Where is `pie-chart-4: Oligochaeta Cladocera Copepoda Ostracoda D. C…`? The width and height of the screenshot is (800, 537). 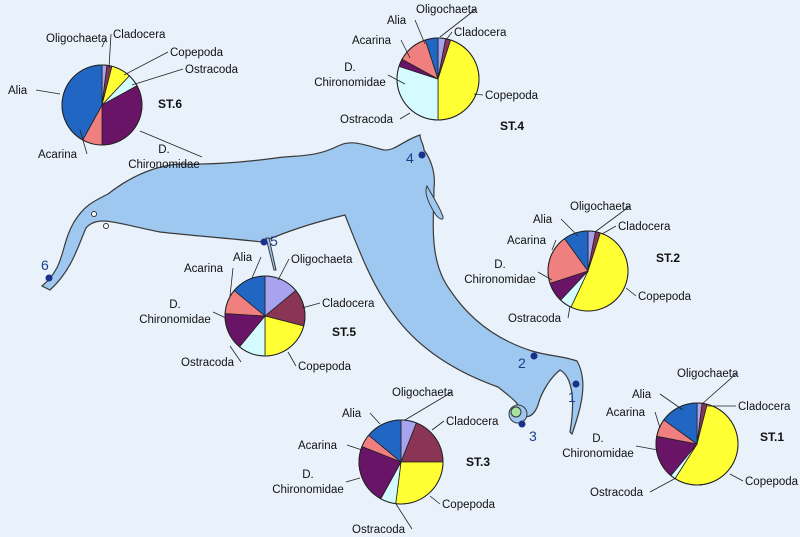 pie-chart-4: Oligochaeta Cladocera Copepoda Ostracoda D. C… is located at coordinates (257, 312).